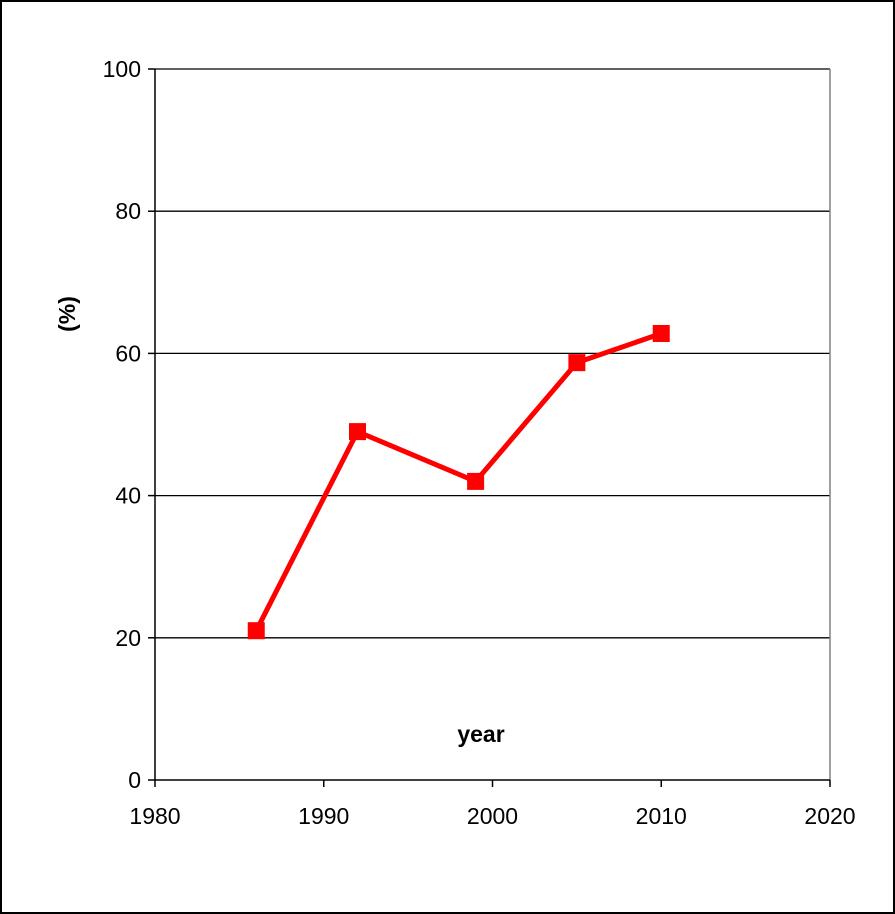 This screenshot has height=914, width=895. I want to click on x-tick-label-1980: 1980, so click(154, 816).